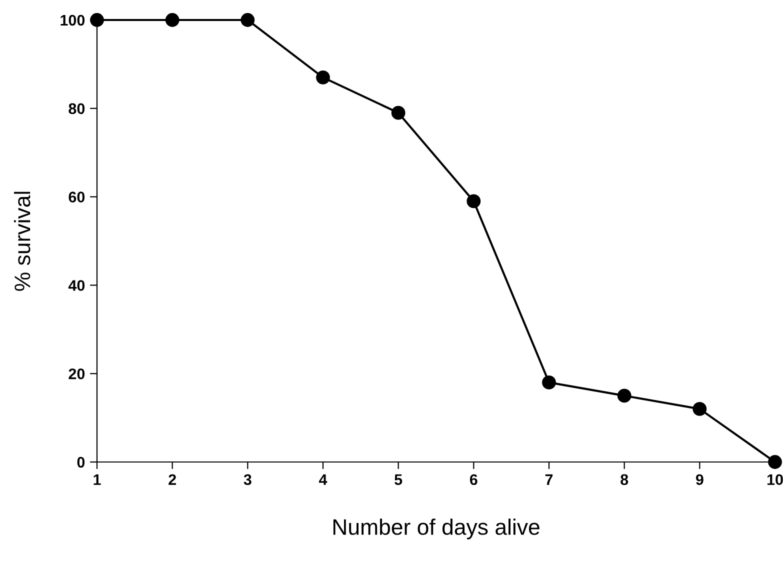 This screenshot has width=783, height=571. Describe the element at coordinates (398, 480) in the screenshot. I see `x-tick-label: 5` at that location.